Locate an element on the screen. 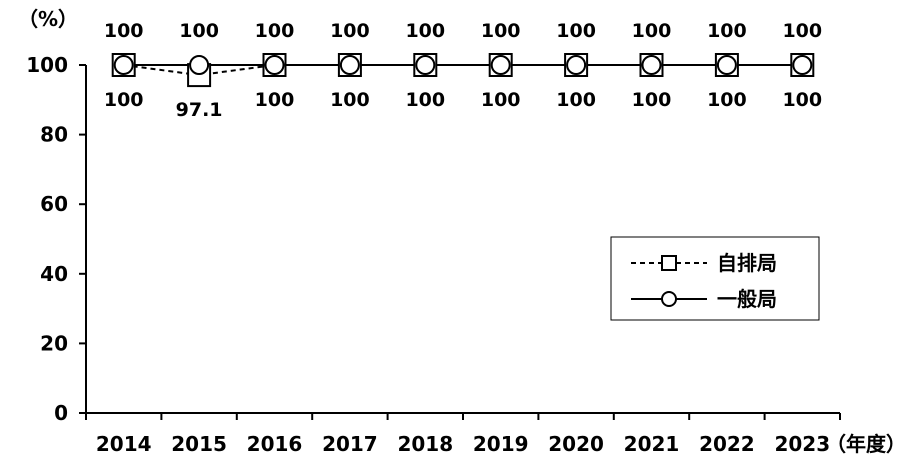 The height and width of the screenshot is (461, 922). y-tick-label: 0 is located at coordinates (61, 413).